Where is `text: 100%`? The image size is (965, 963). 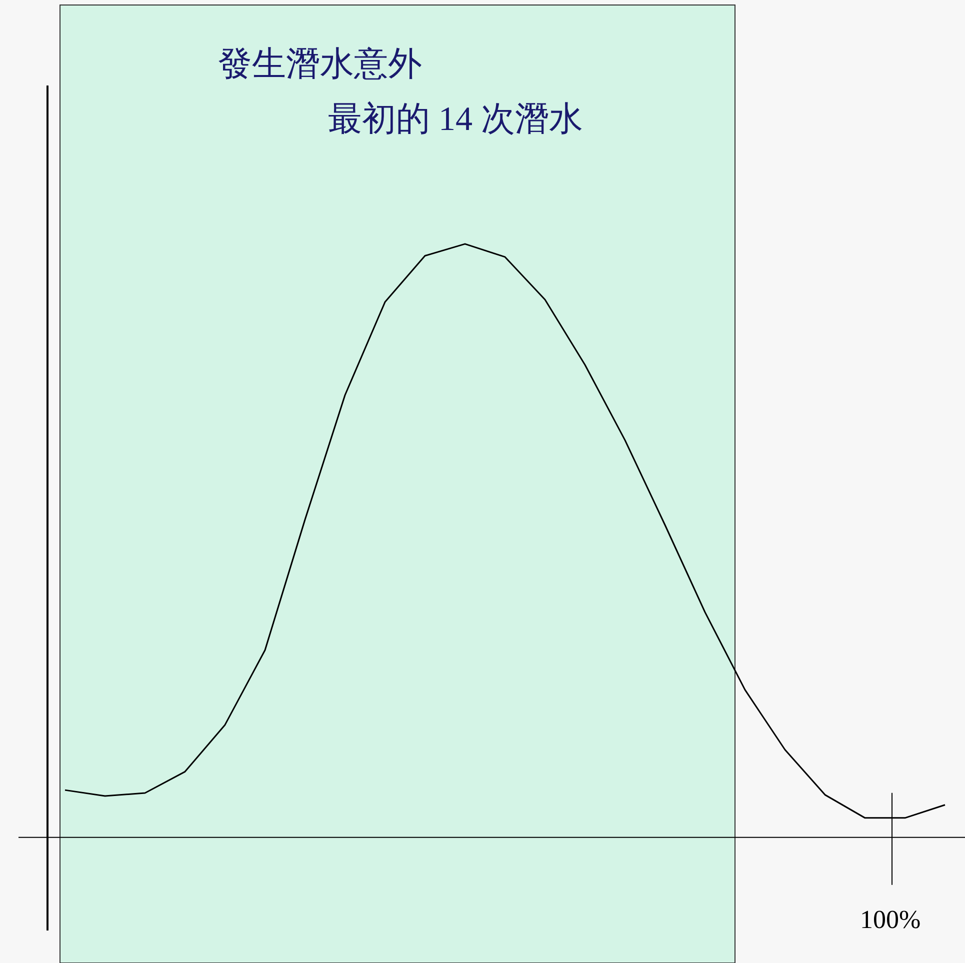 text: 100% is located at coordinates (890, 919).